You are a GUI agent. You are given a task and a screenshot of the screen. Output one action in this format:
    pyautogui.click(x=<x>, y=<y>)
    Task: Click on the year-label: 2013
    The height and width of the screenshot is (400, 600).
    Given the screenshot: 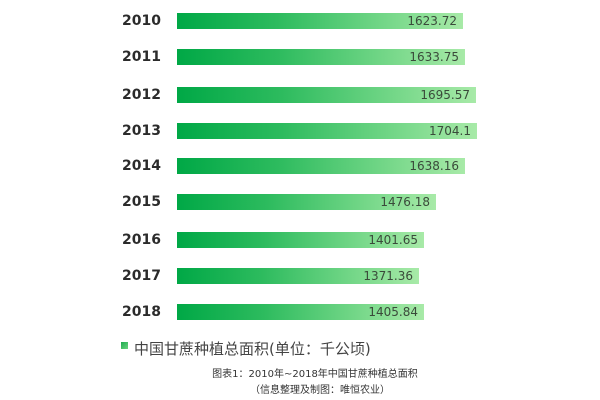 What is the action you would take?
    pyautogui.click(x=141, y=131)
    